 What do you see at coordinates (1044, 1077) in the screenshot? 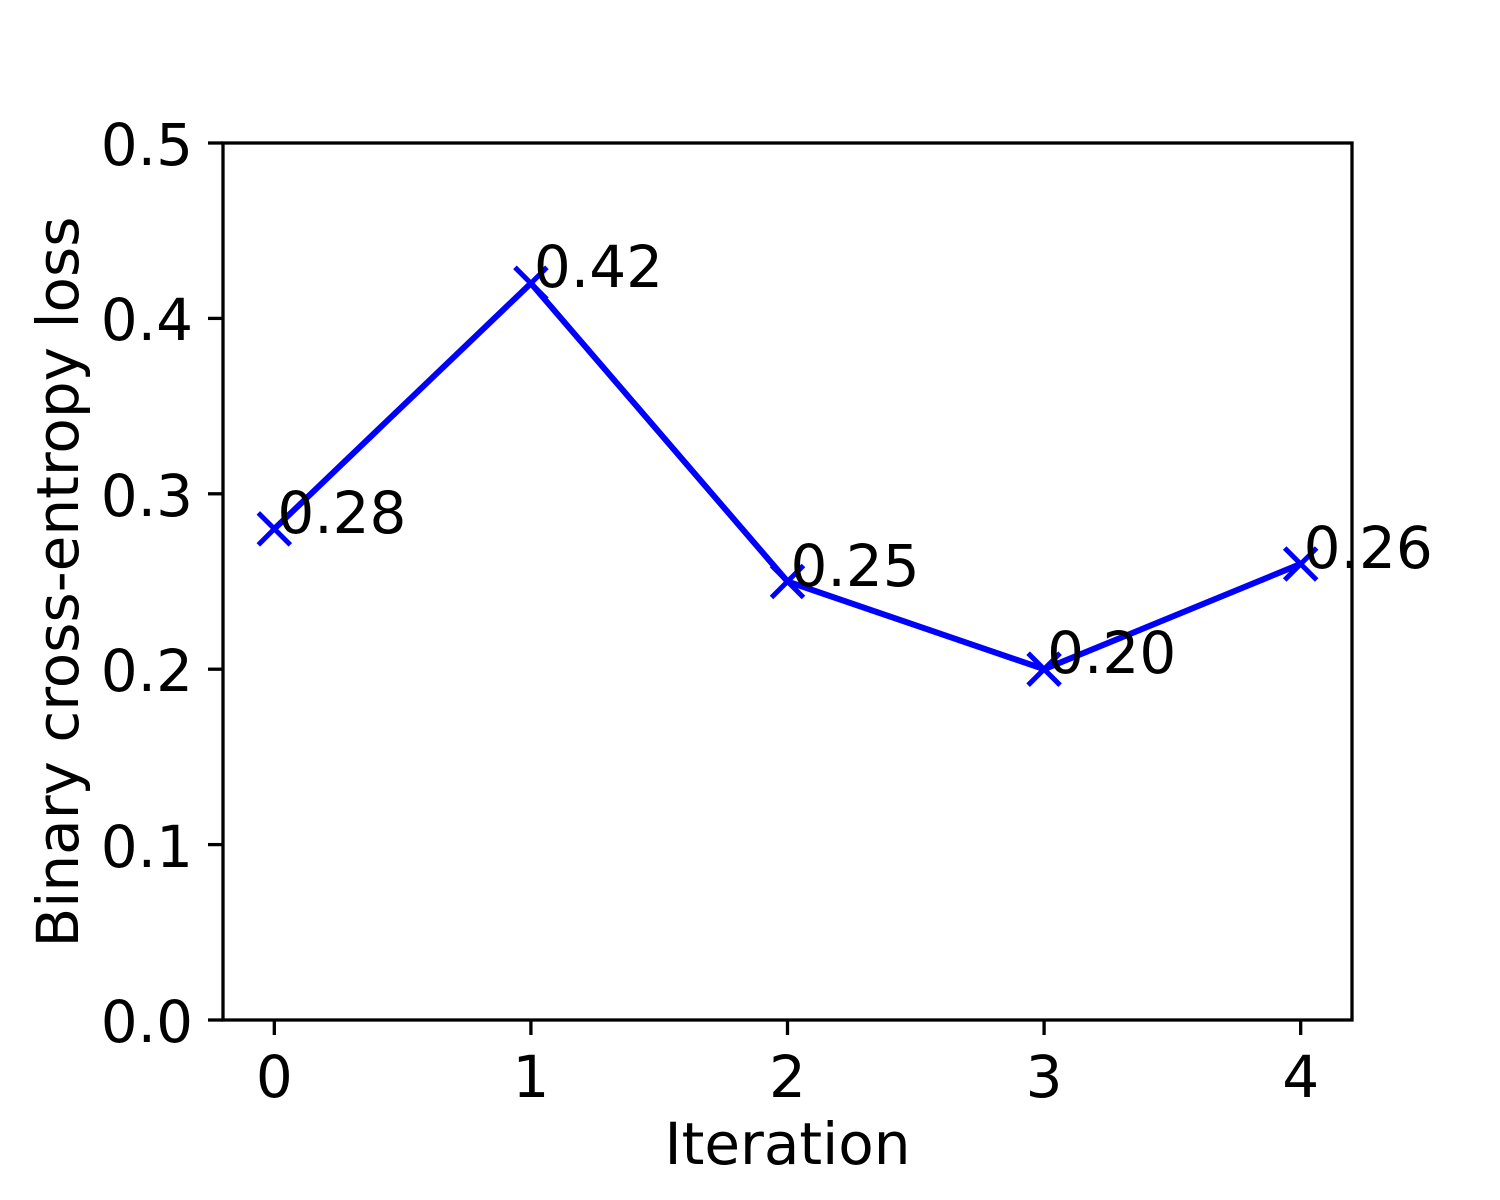
I see `x-tick-label: 3` at bounding box center [1044, 1077].